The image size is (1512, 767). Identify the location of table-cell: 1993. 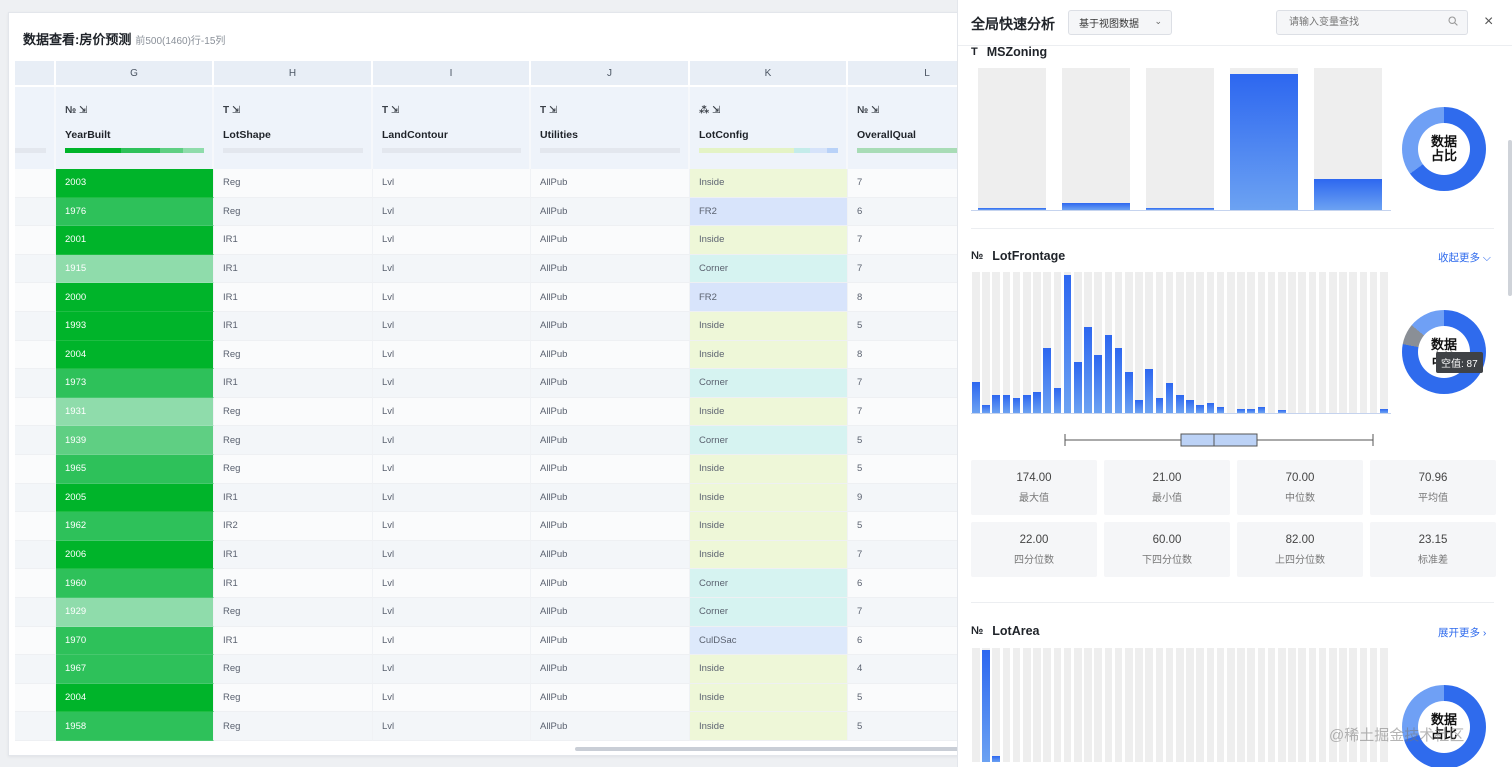
(135, 326).